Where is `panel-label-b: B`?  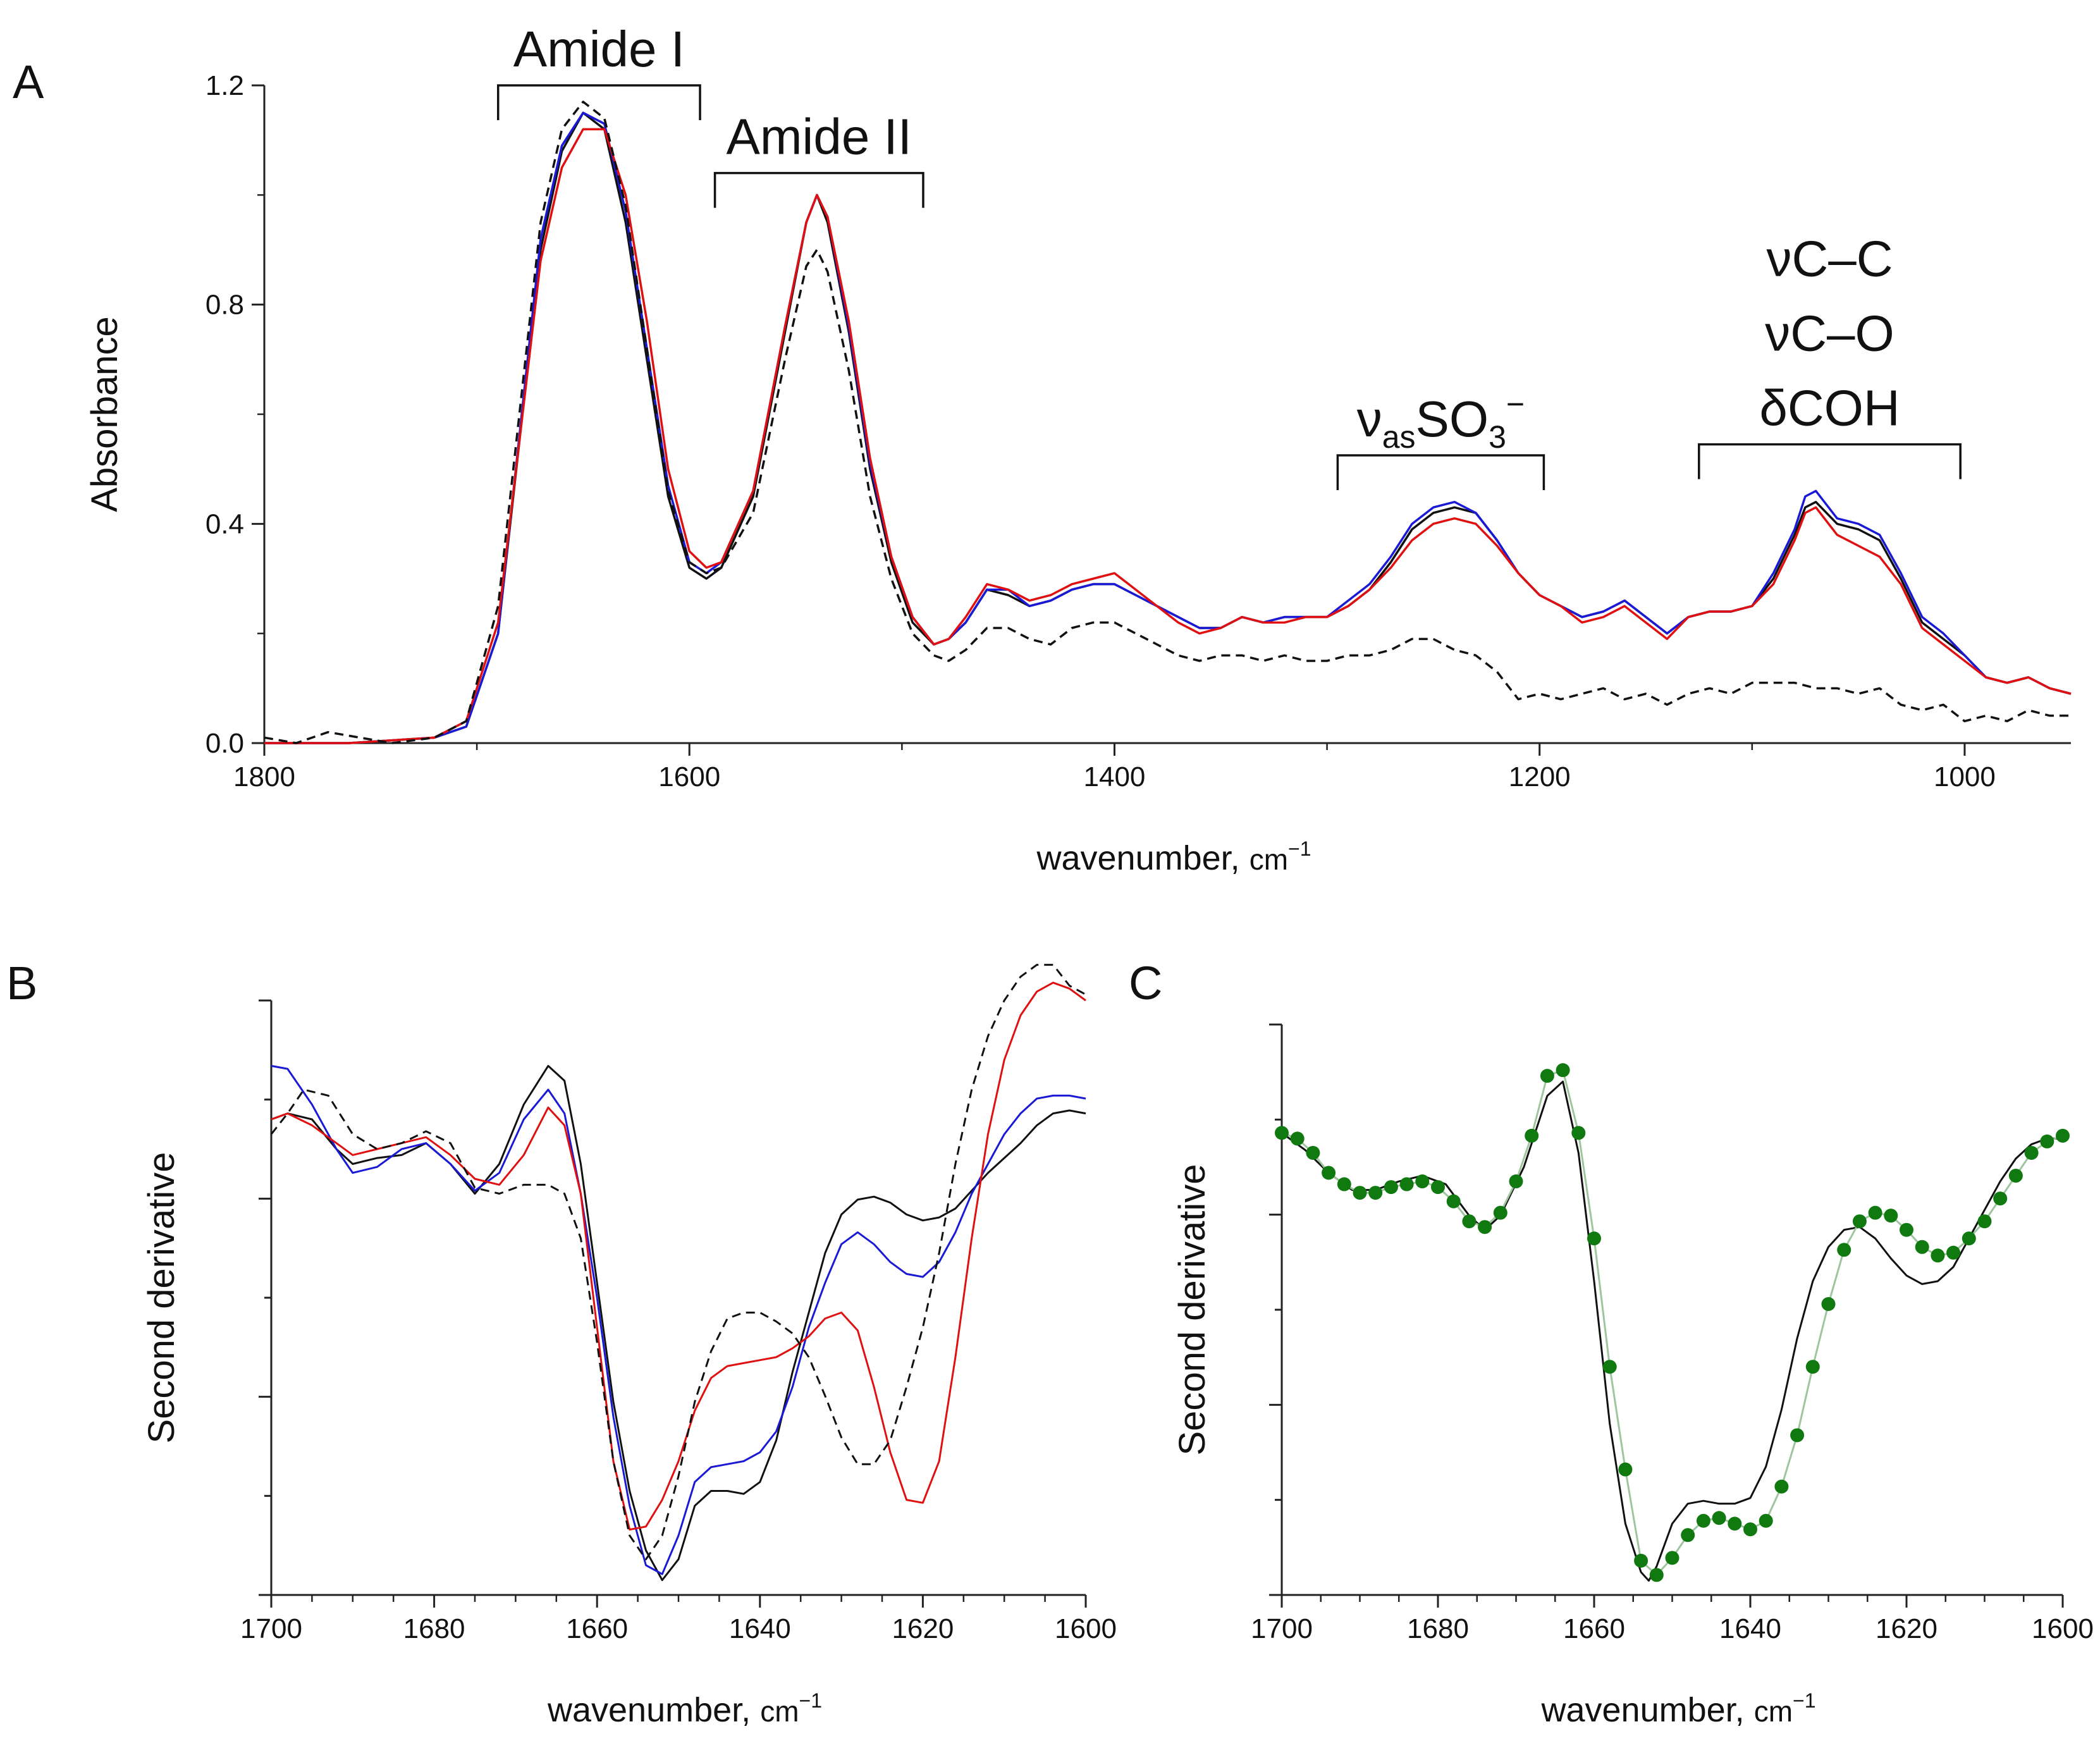 panel-label-b: B is located at coordinates (22, 983).